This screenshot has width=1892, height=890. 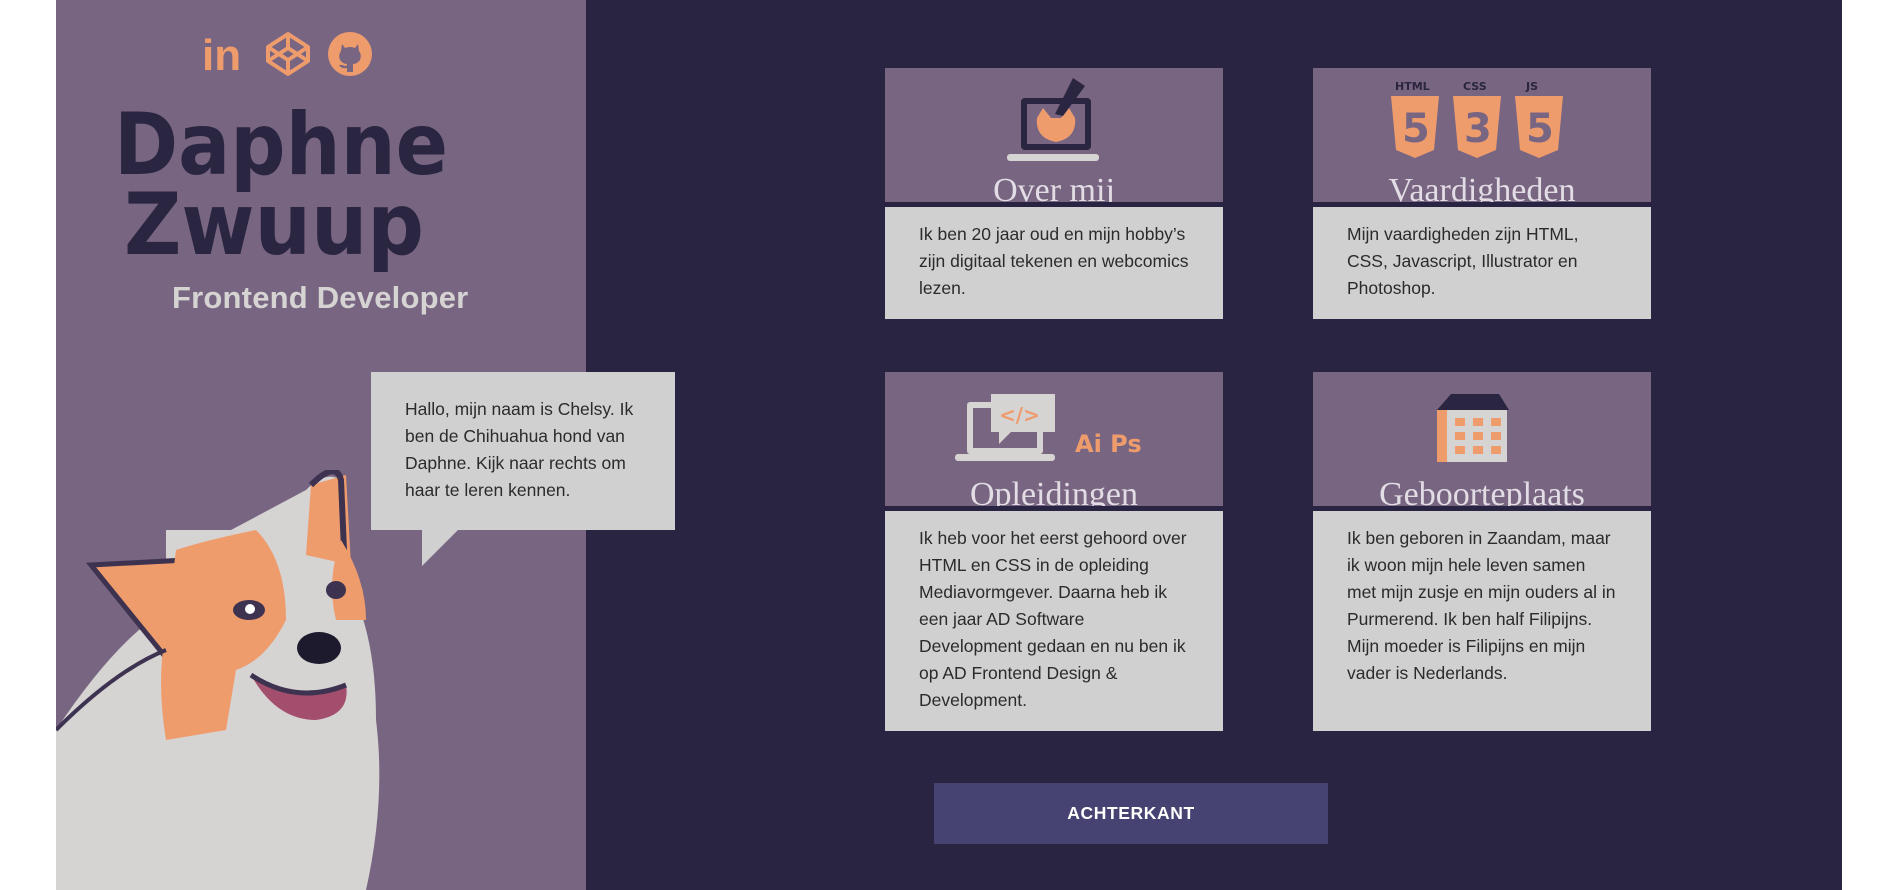 I want to click on laptop-code-icon: </> Ai Ps, so click(x=1048, y=427).